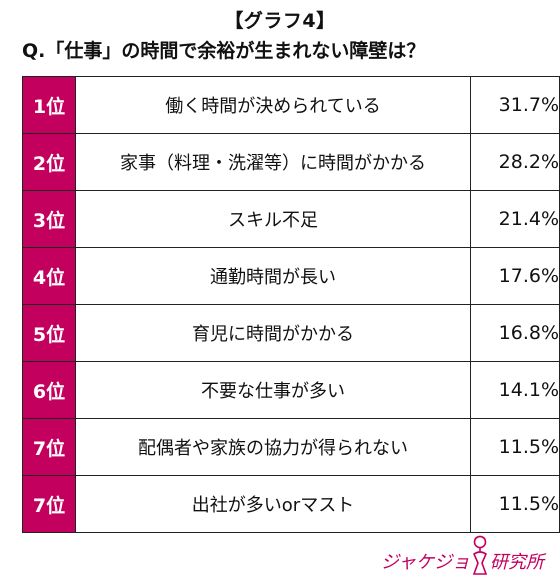  I want to click on table-row: 2位 家事（料理・洗濯等）に時間がかかる 28.2%, so click(291, 162).